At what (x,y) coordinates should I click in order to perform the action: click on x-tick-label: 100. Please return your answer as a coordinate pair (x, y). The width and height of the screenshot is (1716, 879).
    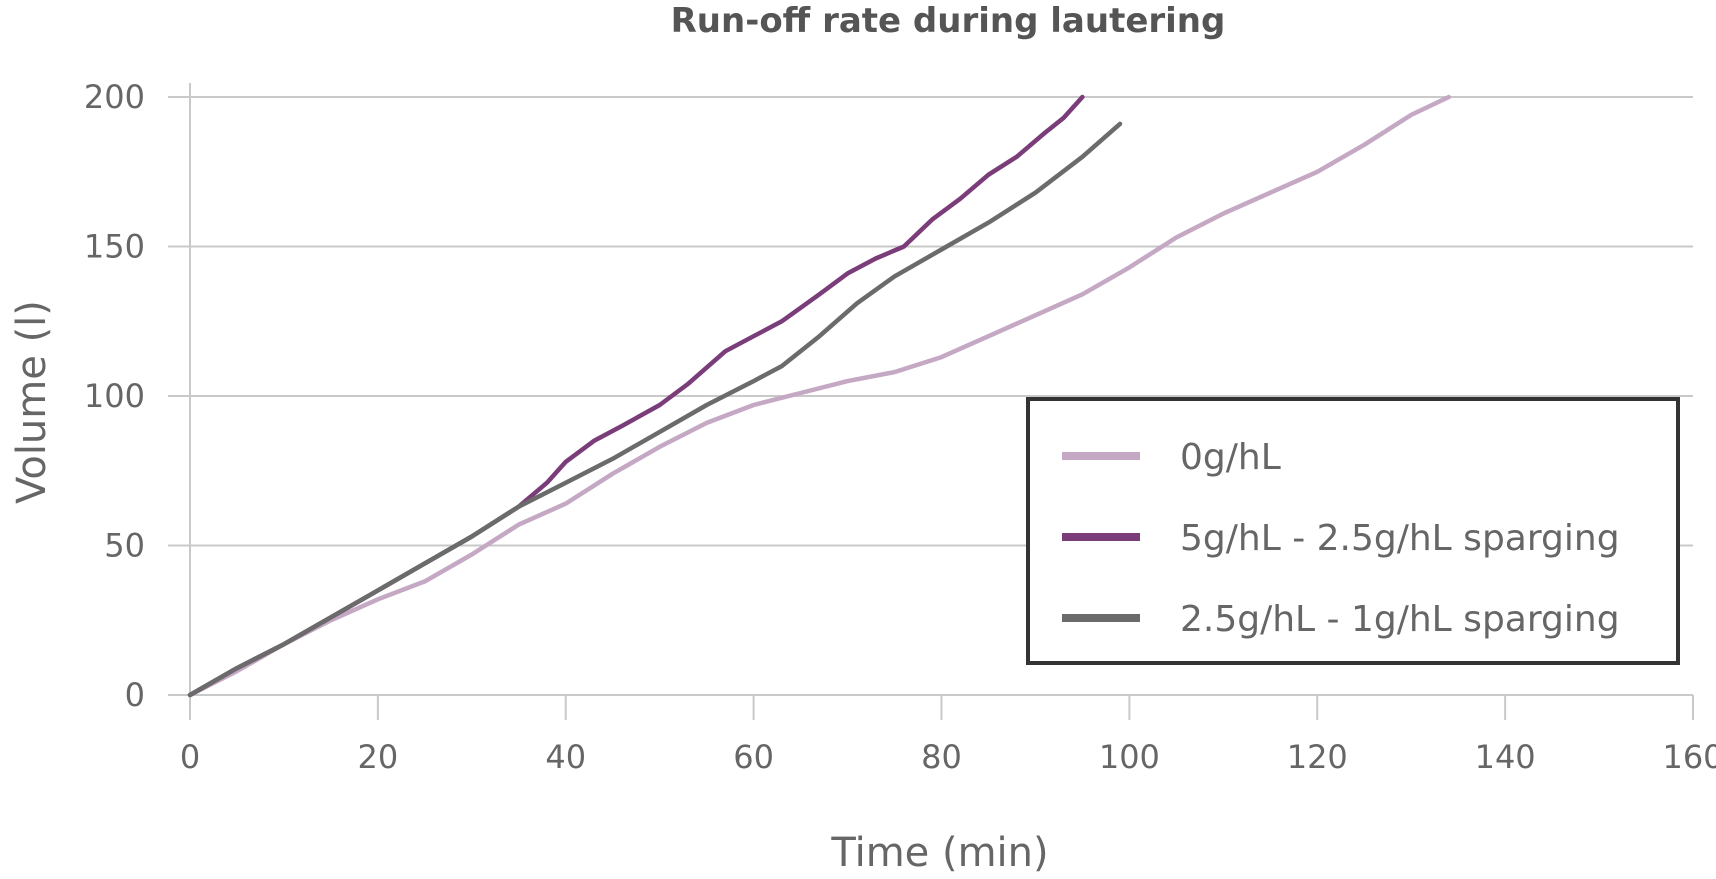
    Looking at the image, I should click on (1129, 757).